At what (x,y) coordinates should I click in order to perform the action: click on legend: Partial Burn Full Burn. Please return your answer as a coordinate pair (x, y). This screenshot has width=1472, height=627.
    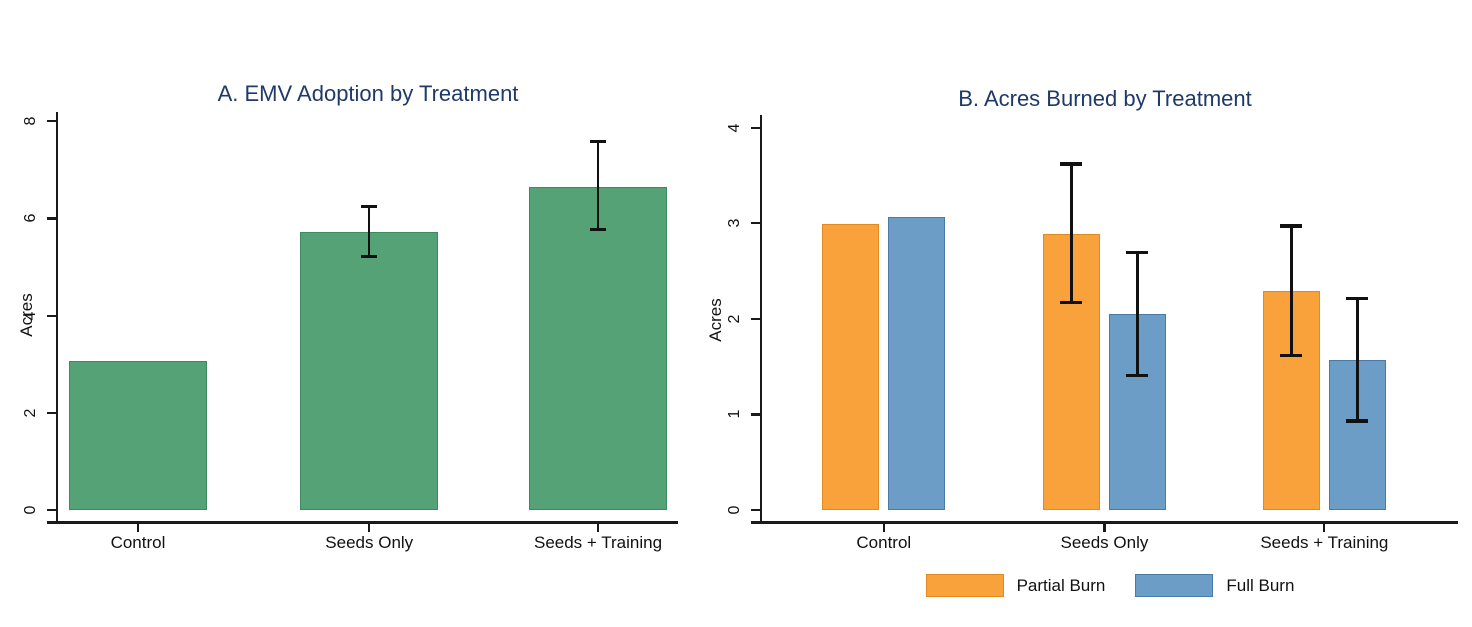
    Looking at the image, I should click on (1110, 585).